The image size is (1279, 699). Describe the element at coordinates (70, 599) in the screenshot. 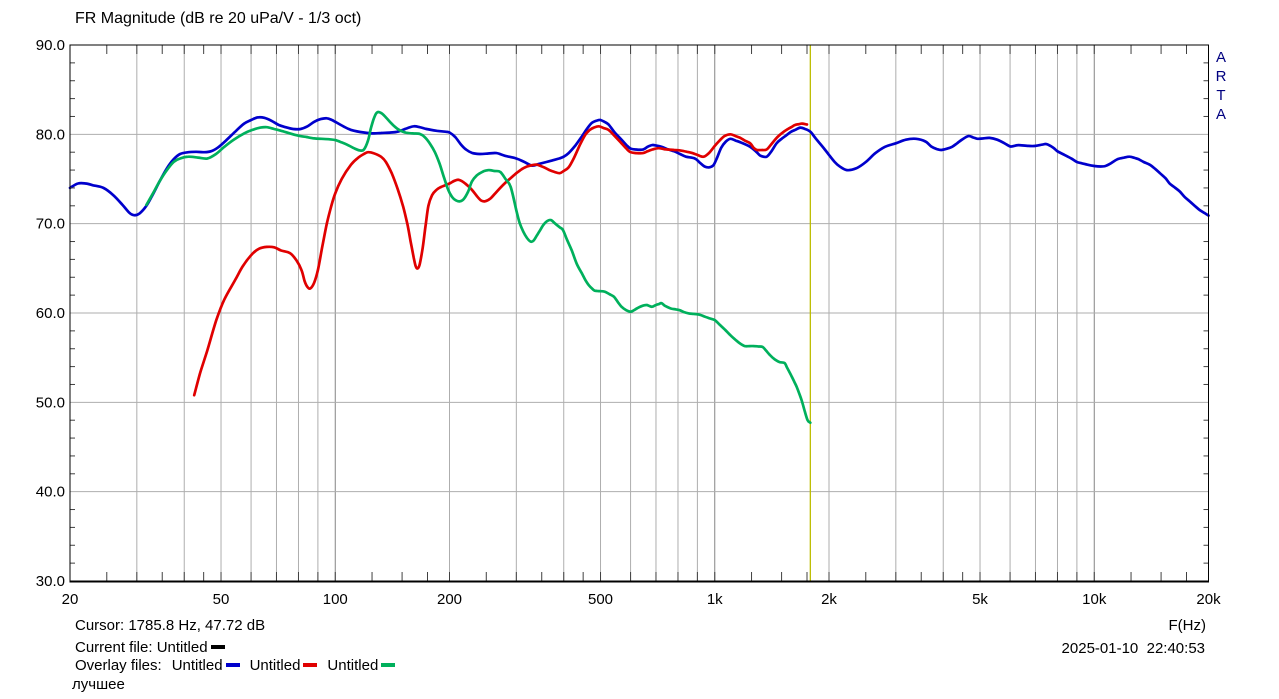

I see `x-tick-label: 20` at that location.